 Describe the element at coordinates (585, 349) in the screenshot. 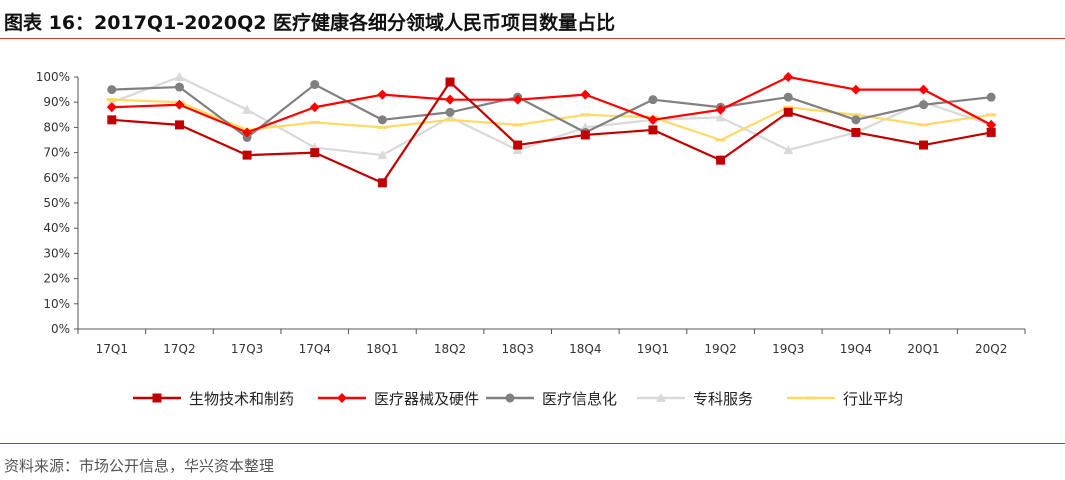

I see `x-tick-label: 18Q4` at that location.